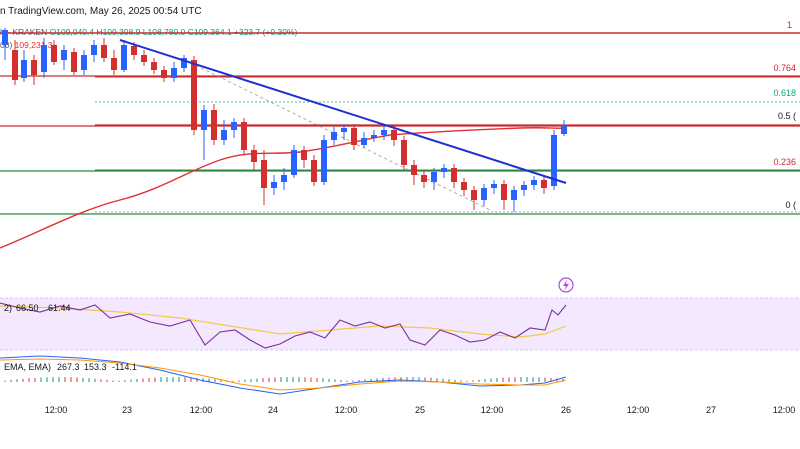 Image resolution: width=800 pixels, height=449 pixels. Describe the element at coordinates (124, 367) in the screenshot. I see `macd-value-3: -114.1` at that location.